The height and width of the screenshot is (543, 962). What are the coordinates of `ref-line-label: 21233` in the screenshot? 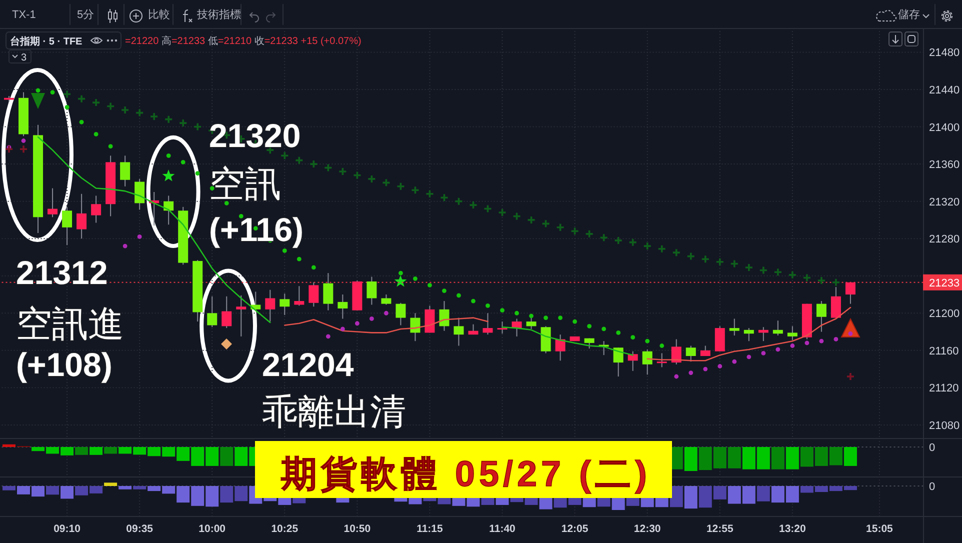 It's located at (944, 283).